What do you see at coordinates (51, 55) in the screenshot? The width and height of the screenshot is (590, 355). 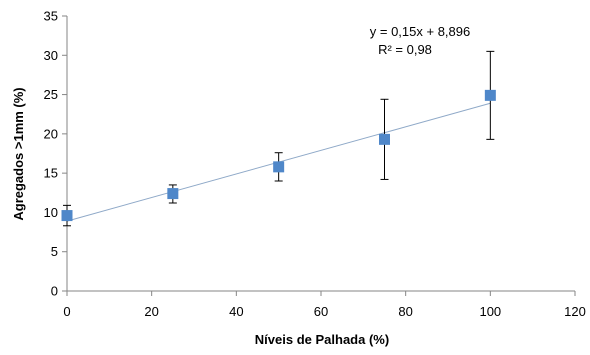 I see `y-tick-label: 30` at bounding box center [51, 55].